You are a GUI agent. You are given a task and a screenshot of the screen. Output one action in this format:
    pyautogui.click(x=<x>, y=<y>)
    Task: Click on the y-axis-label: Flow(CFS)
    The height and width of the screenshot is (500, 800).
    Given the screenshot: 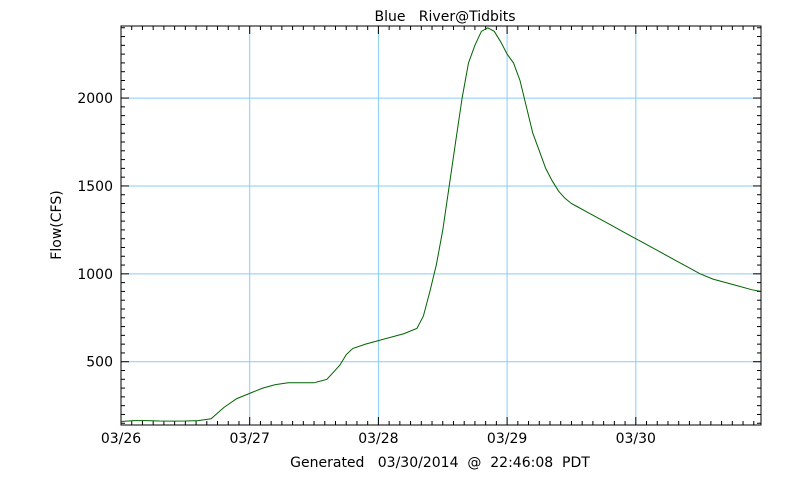 What is the action you would take?
    pyautogui.click(x=57, y=224)
    